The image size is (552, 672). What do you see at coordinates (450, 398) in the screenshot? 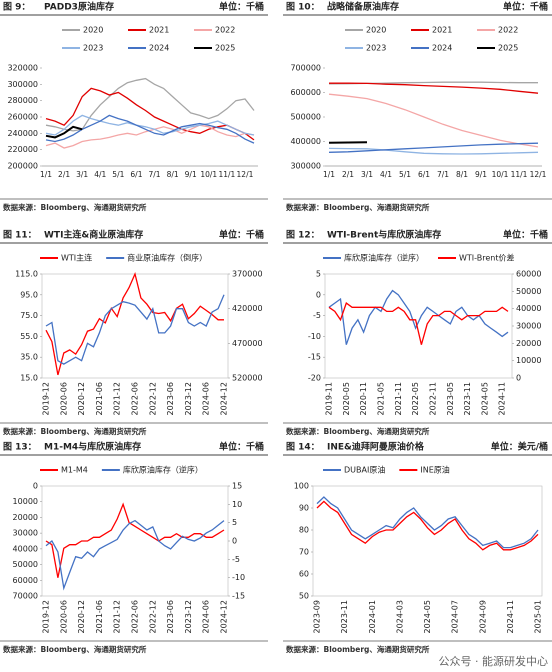
I see `x-tick-label: 2023-05` at bounding box center [450, 398].